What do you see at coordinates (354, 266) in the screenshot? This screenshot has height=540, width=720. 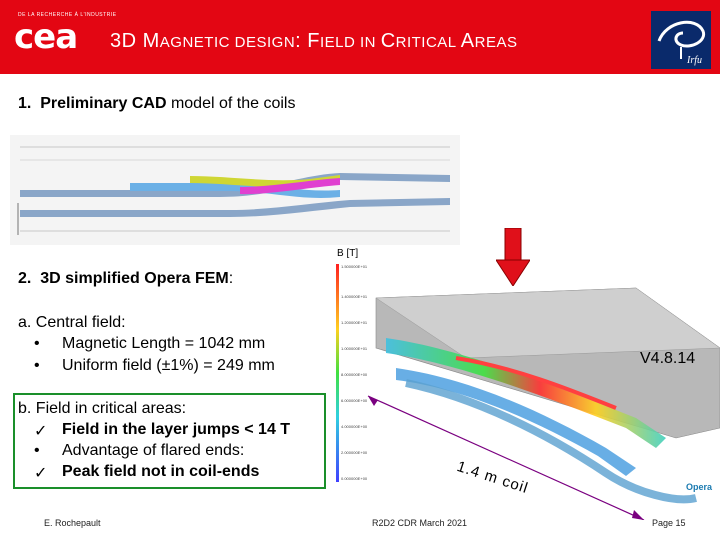 I see `svg-text: 1.500000E+01` at bounding box center [354, 266].